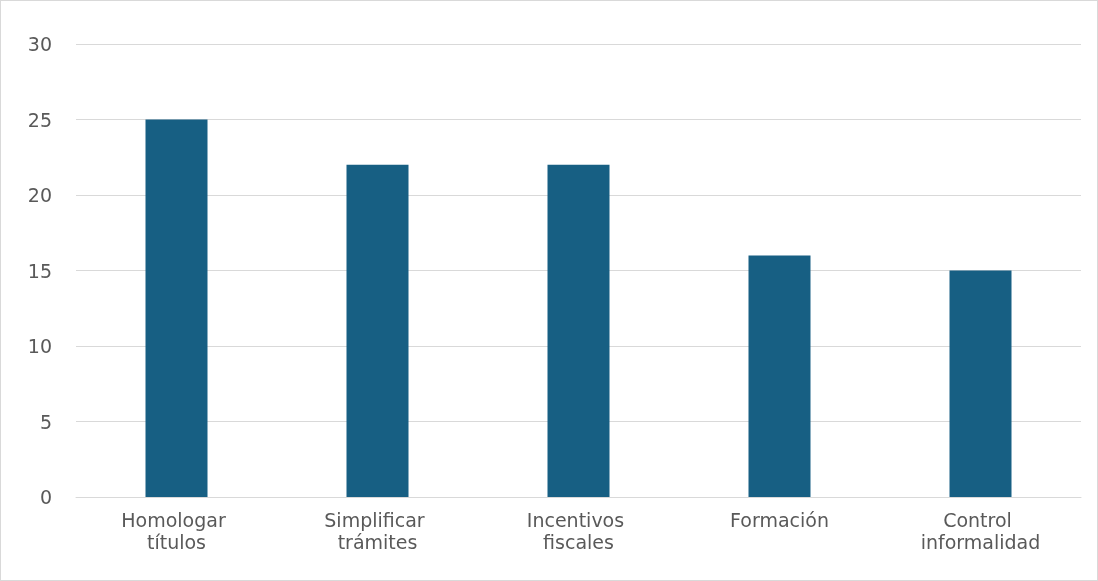  I want to click on y-tick-label: 15, so click(39, 270).